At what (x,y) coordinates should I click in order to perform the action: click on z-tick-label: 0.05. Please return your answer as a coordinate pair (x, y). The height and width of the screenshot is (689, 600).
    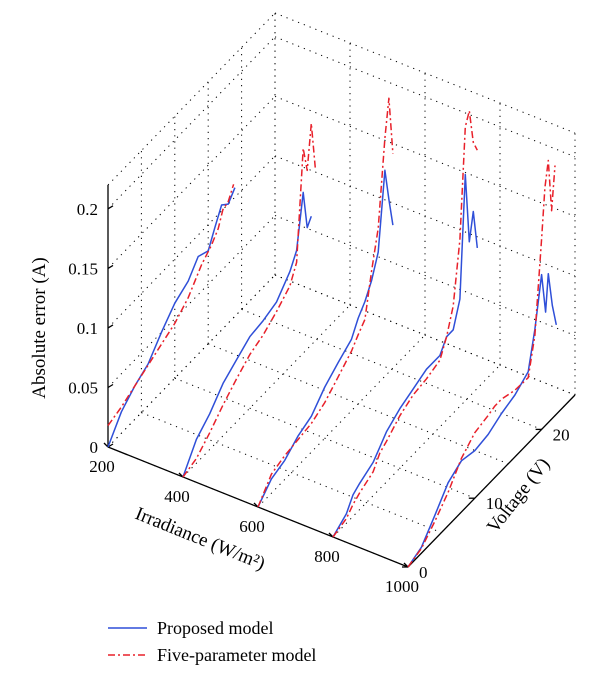
    Looking at the image, I should click on (83, 388).